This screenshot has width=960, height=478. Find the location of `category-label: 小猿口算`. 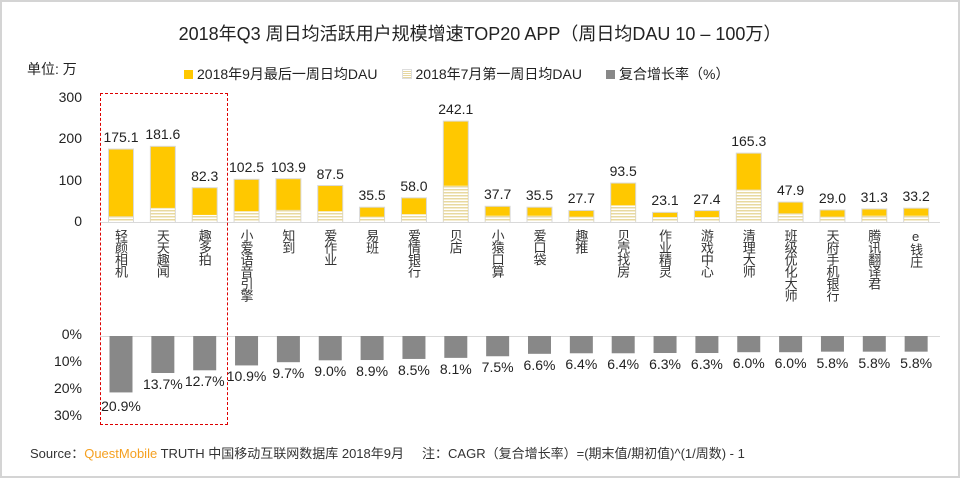

category-label: 小猿口算 is located at coordinates (497, 253).